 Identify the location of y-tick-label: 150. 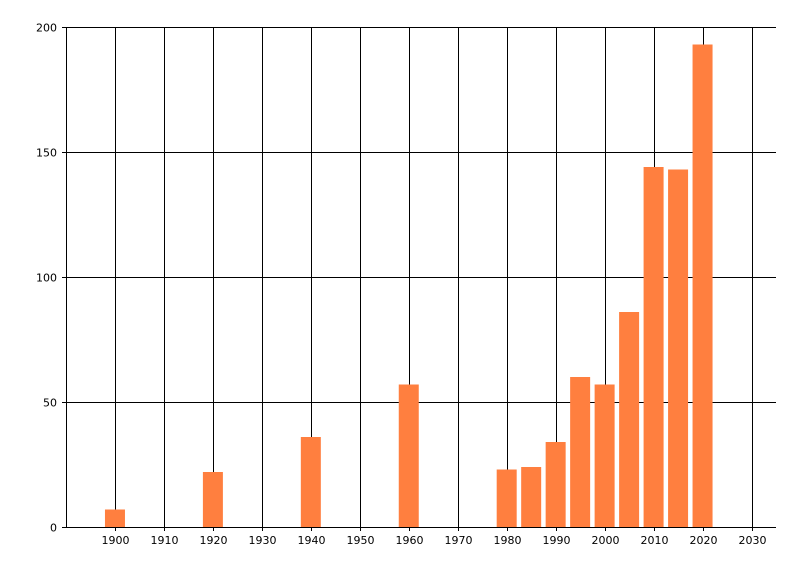
(46, 153).